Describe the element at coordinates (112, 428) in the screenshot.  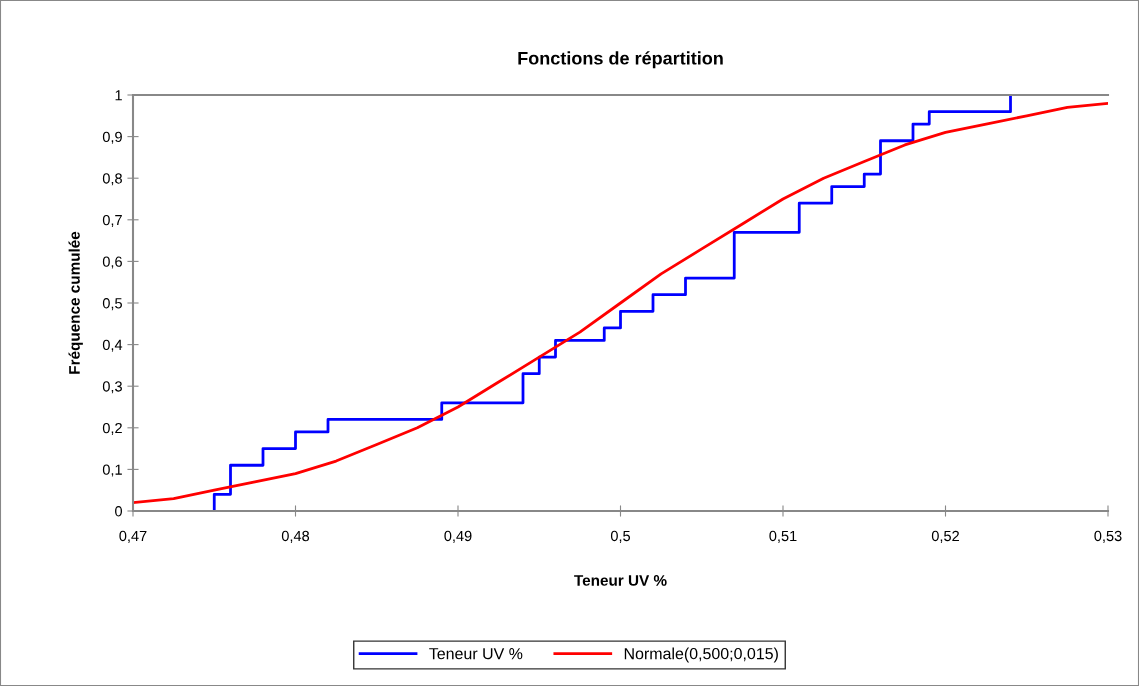
I see `y-tick-label: 0,2` at that location.